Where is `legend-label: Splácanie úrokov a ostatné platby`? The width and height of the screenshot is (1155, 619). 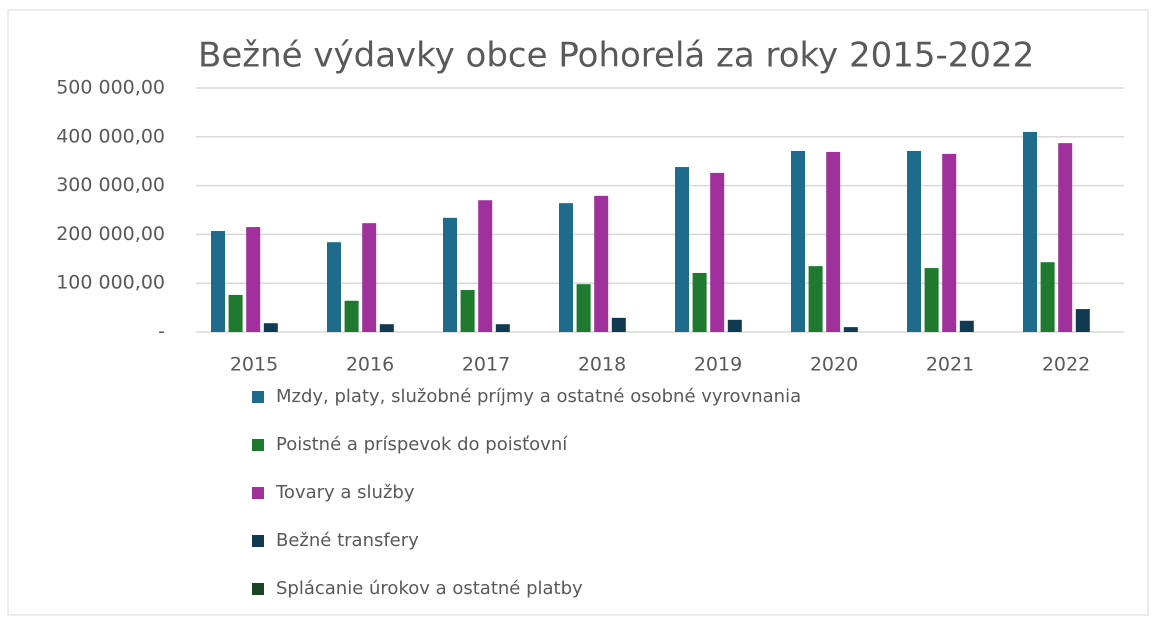 legend-label: Splácanie úrokov a ostatné platby is located at coordinates (429, 588).